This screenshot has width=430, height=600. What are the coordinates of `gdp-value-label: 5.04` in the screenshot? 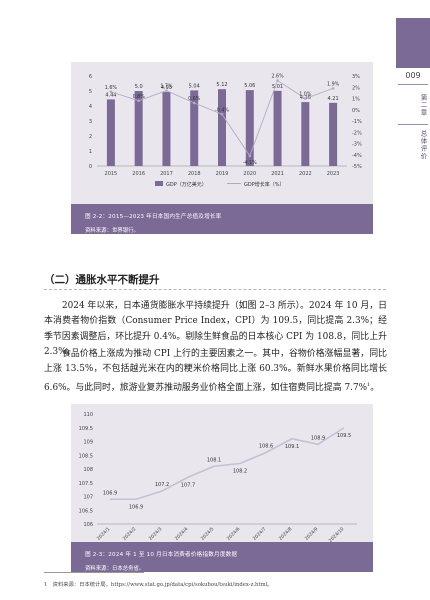 It's located at (194, 86).